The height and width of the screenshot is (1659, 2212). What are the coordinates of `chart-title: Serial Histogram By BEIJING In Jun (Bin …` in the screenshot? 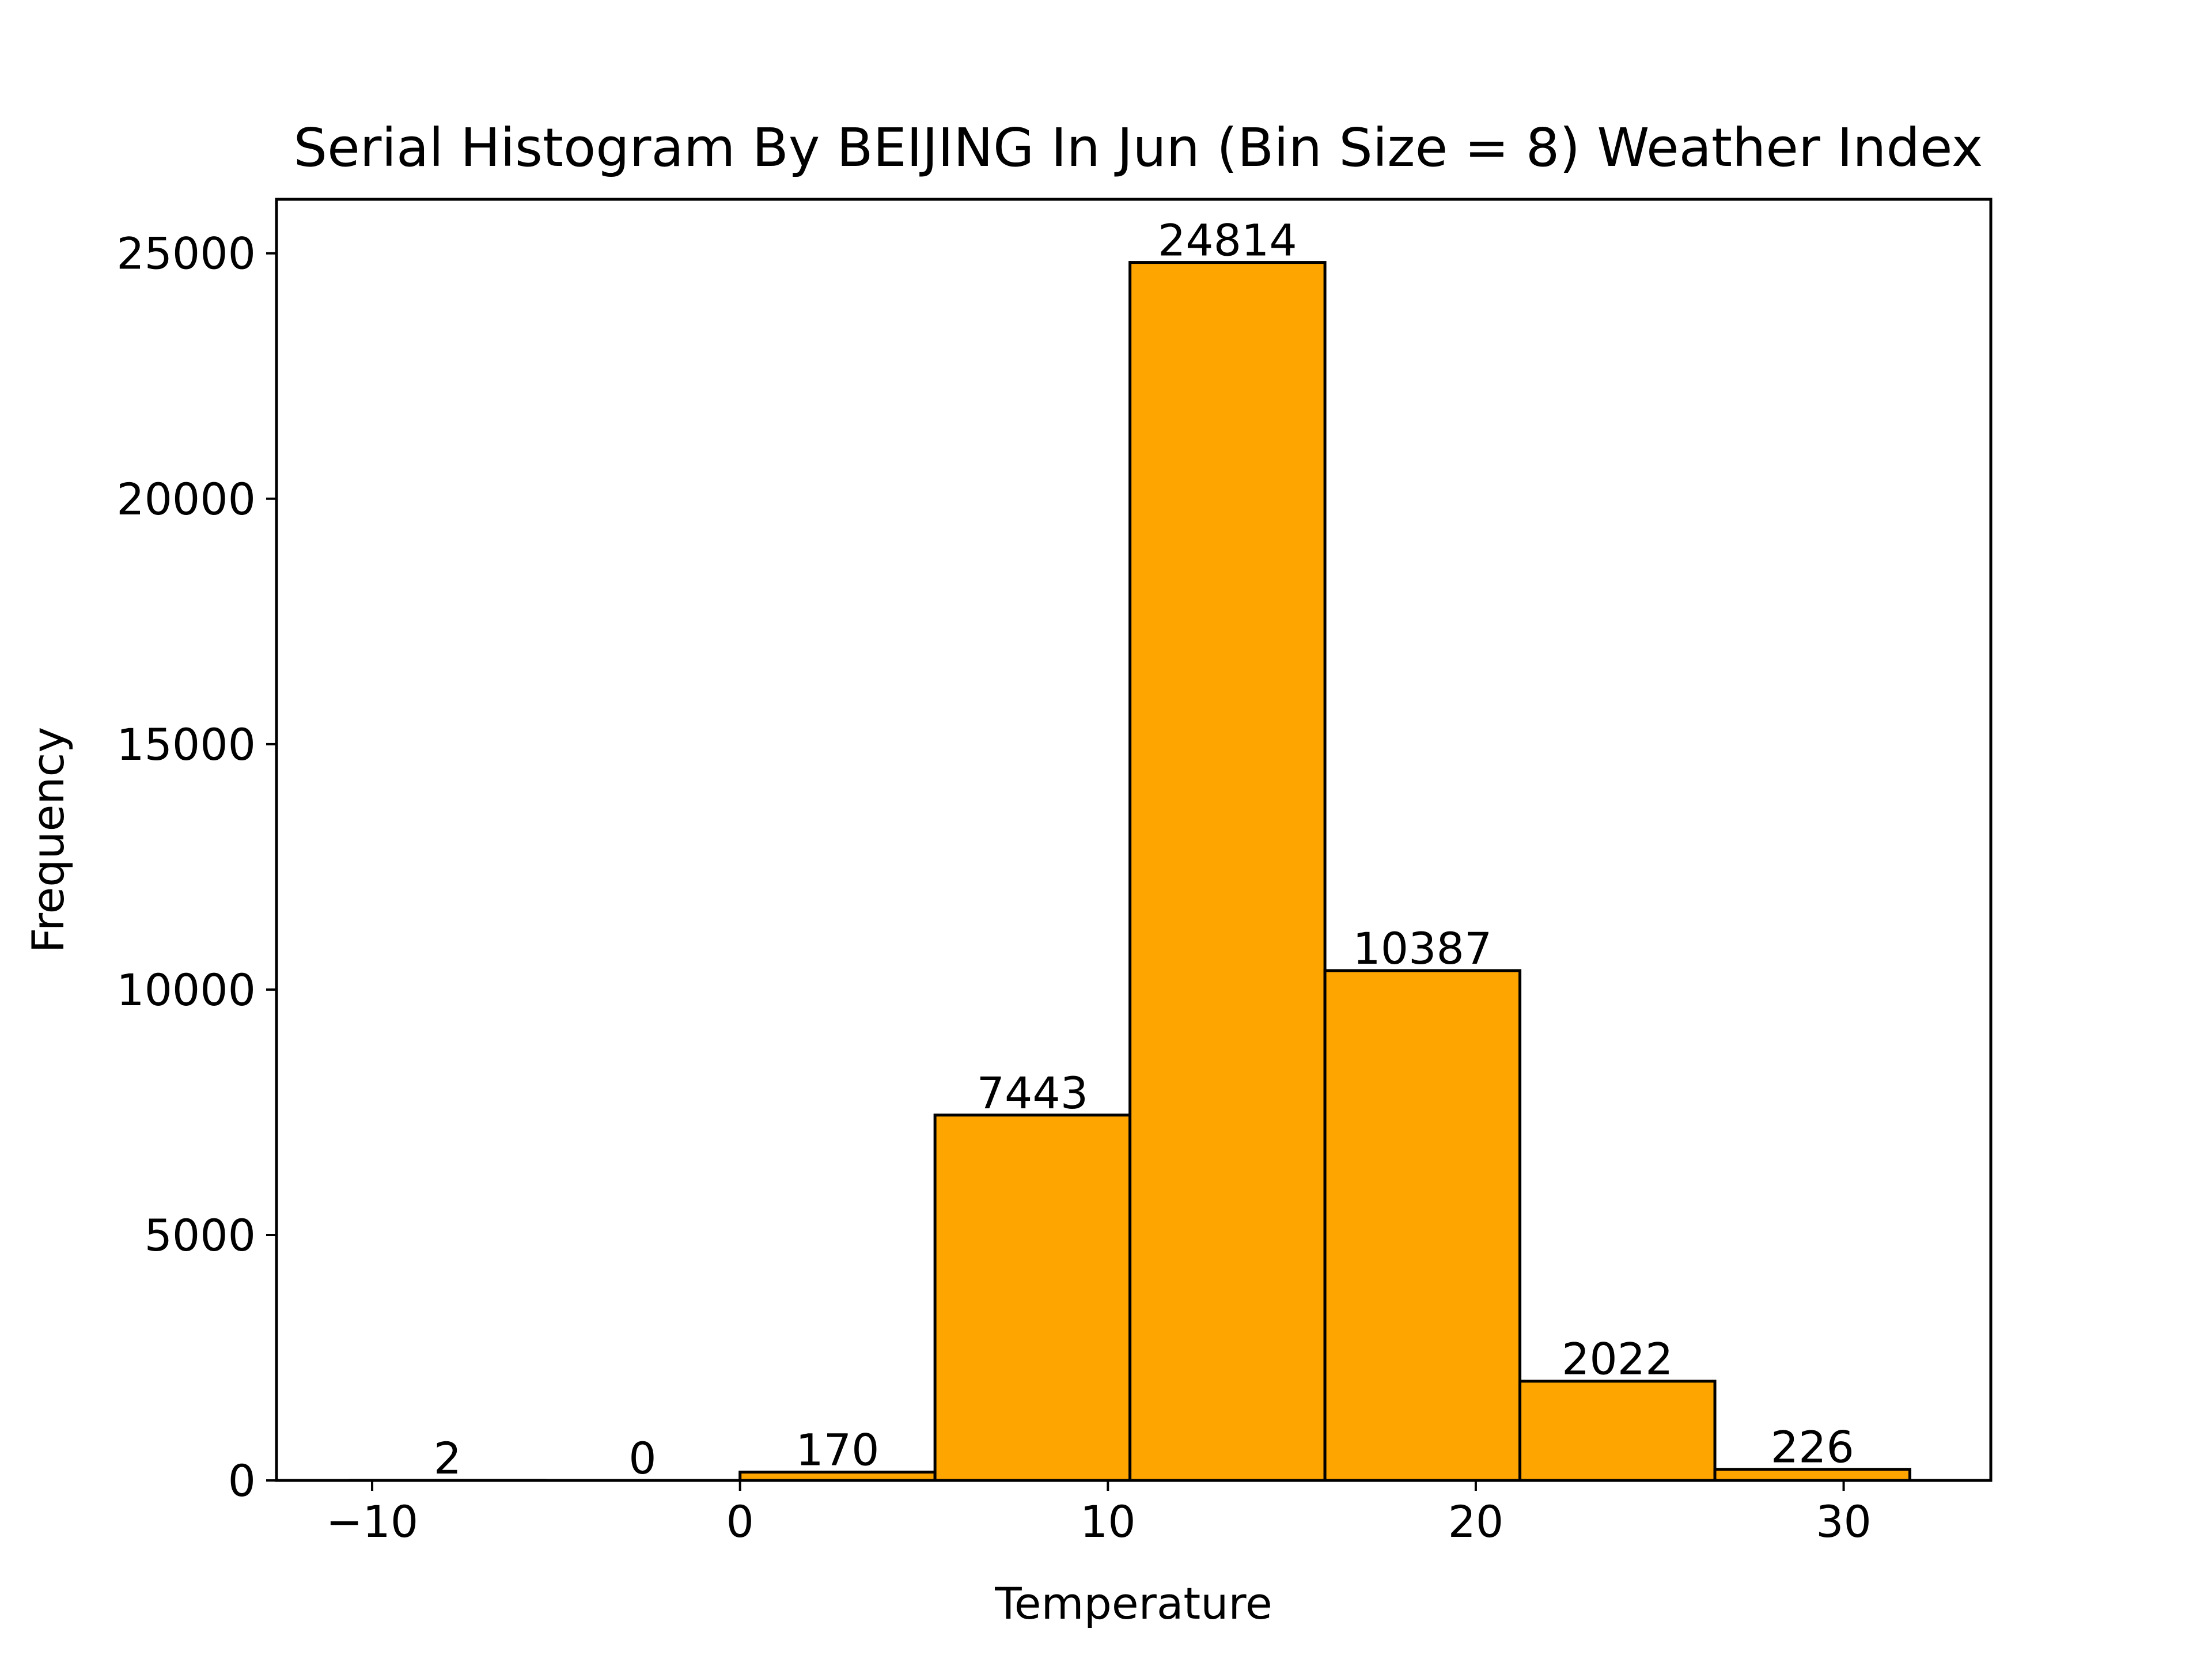 It's located at (1138, 148).